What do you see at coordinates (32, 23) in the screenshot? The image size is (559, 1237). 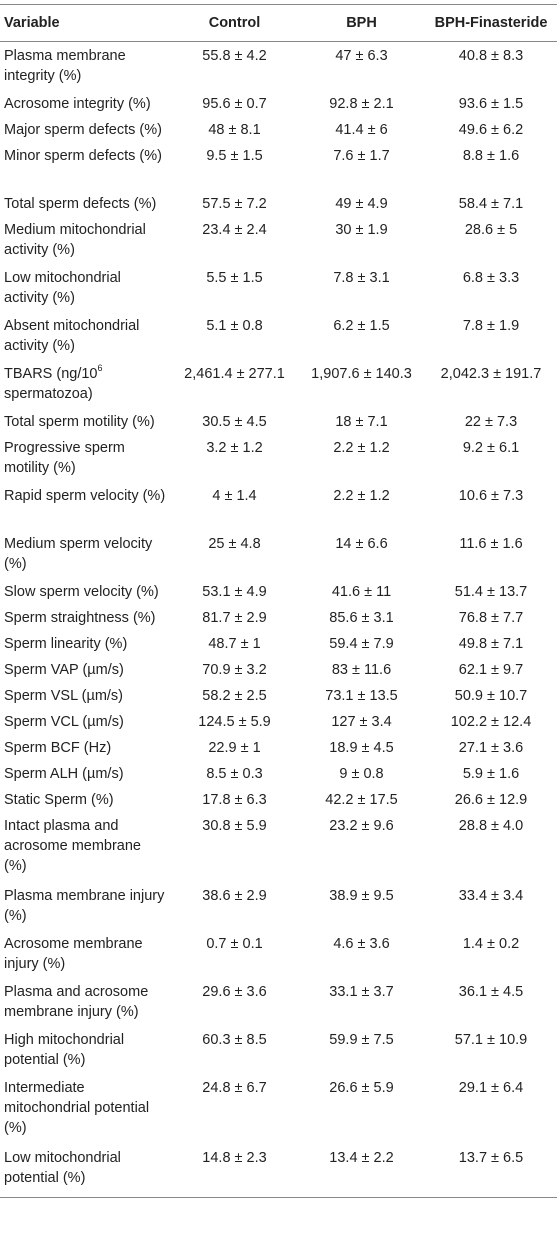 I see `header-variable: Variable` at bounding box center [32, 23].